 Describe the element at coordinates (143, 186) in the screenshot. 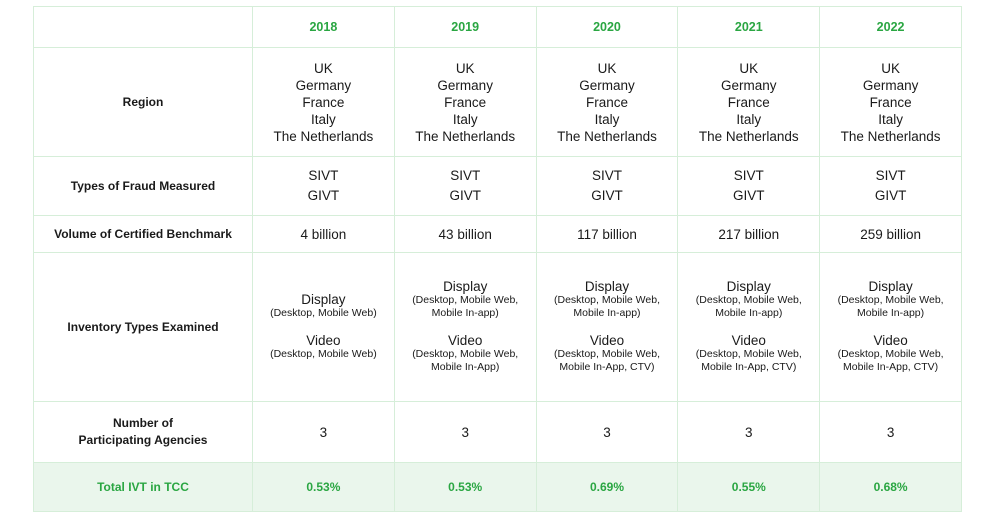

I see `row-label-fraud-types: Types of Fraud Measured` at that location.